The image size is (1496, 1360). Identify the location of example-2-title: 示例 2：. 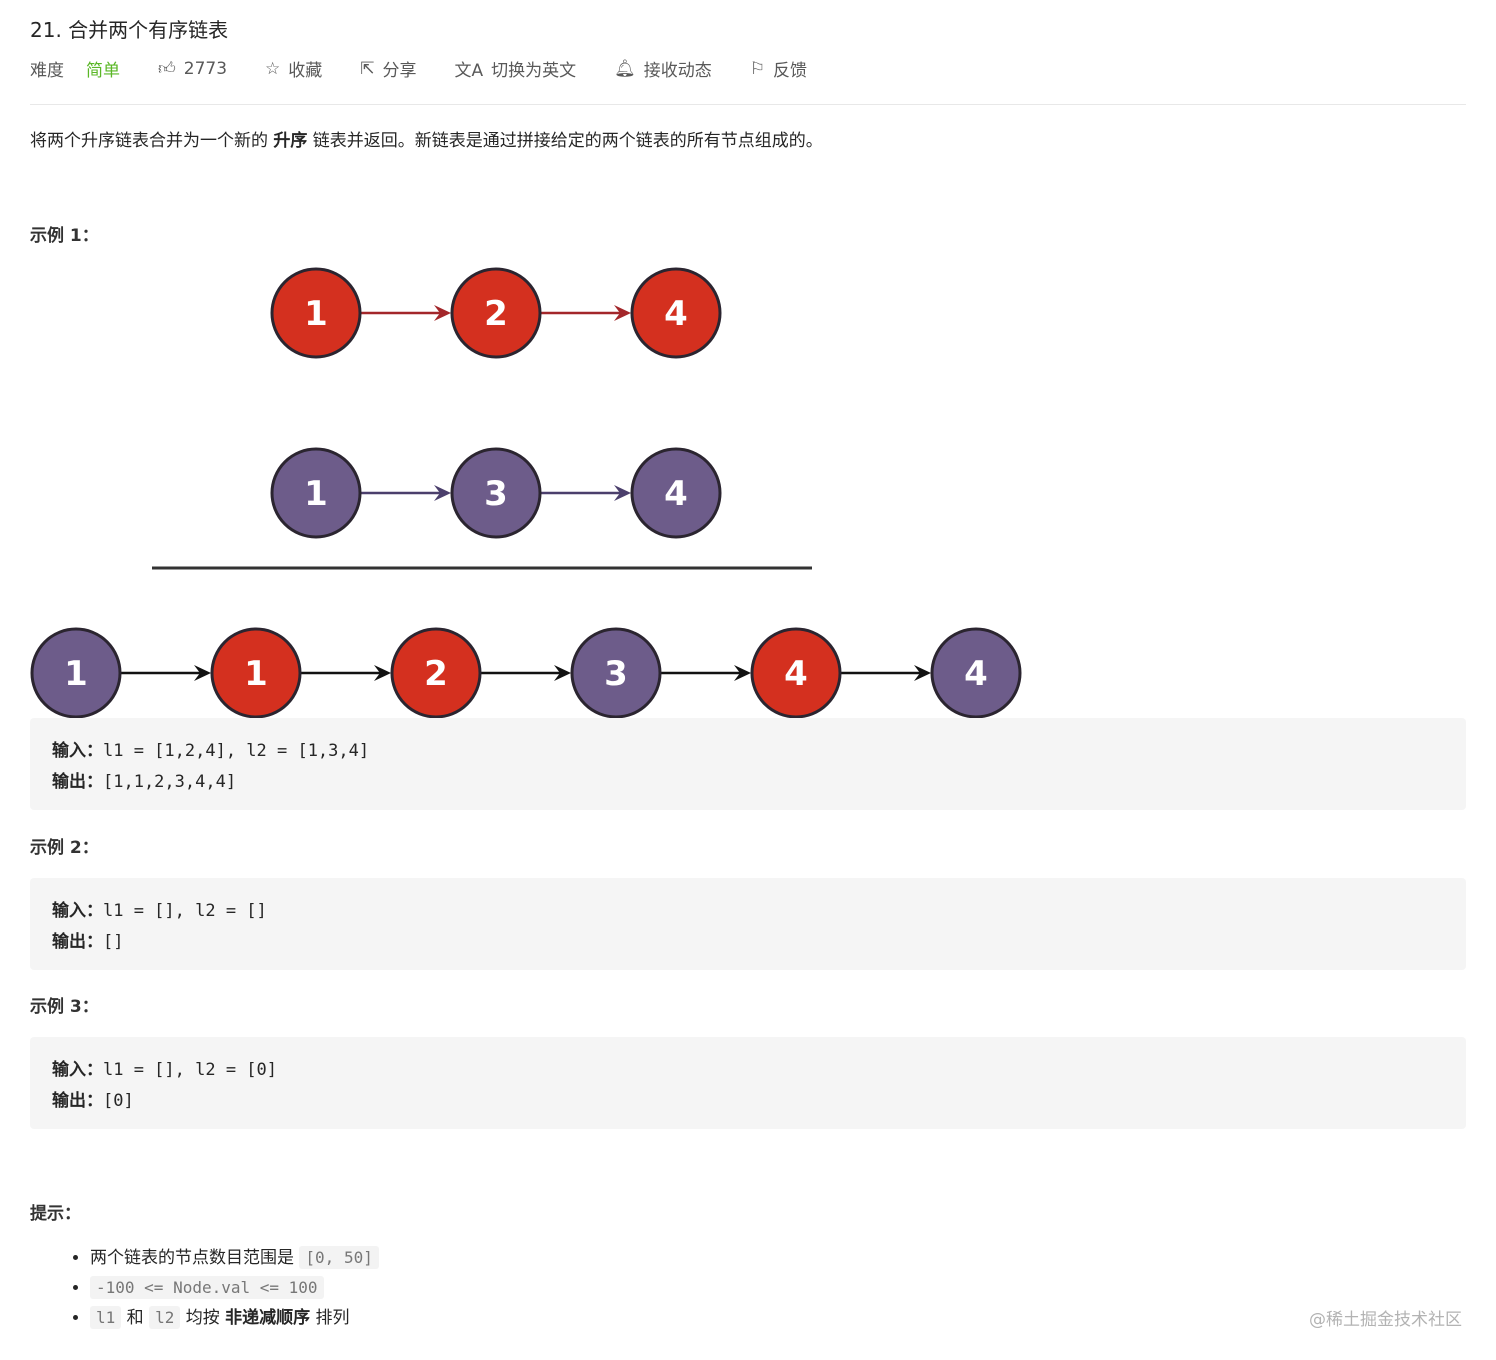
(64, 848).